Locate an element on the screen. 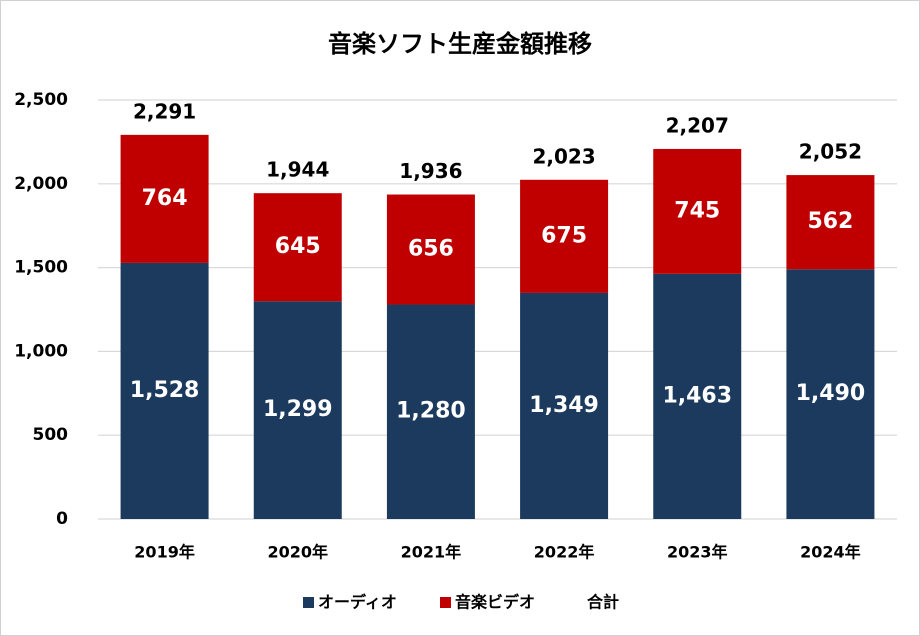 The image size is (920, 636). legend-label: オーディオ is located at coordinates (357, 602).